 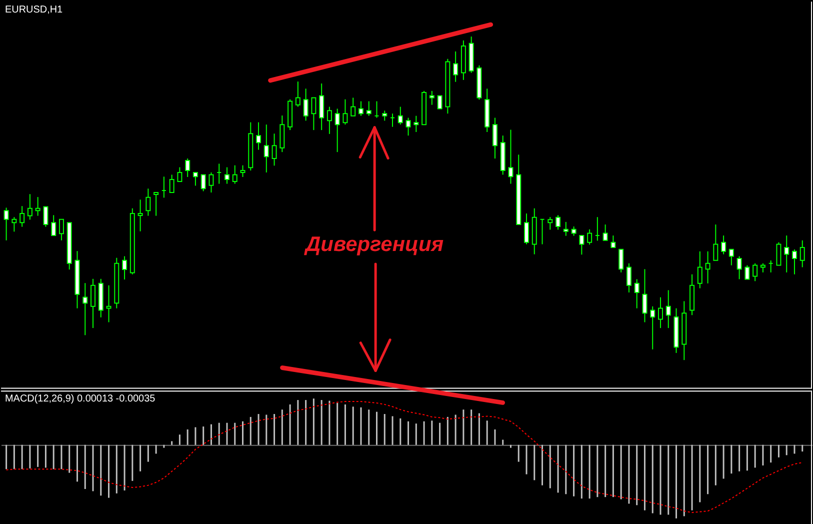 I want to click on annotation: Дивергенция, so click(x=374, y=244).